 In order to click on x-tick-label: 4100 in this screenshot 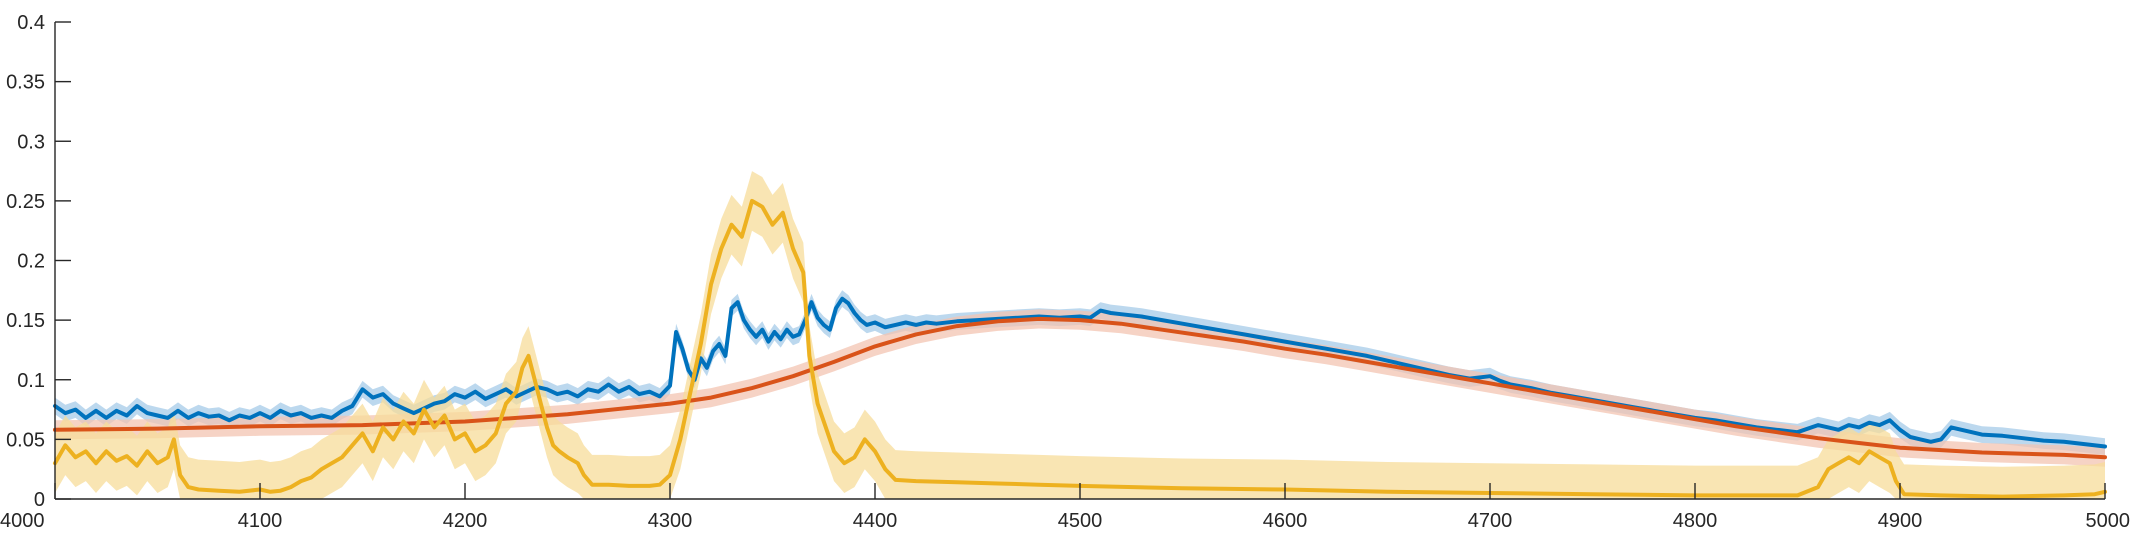, I will do `click(260, 521)`.